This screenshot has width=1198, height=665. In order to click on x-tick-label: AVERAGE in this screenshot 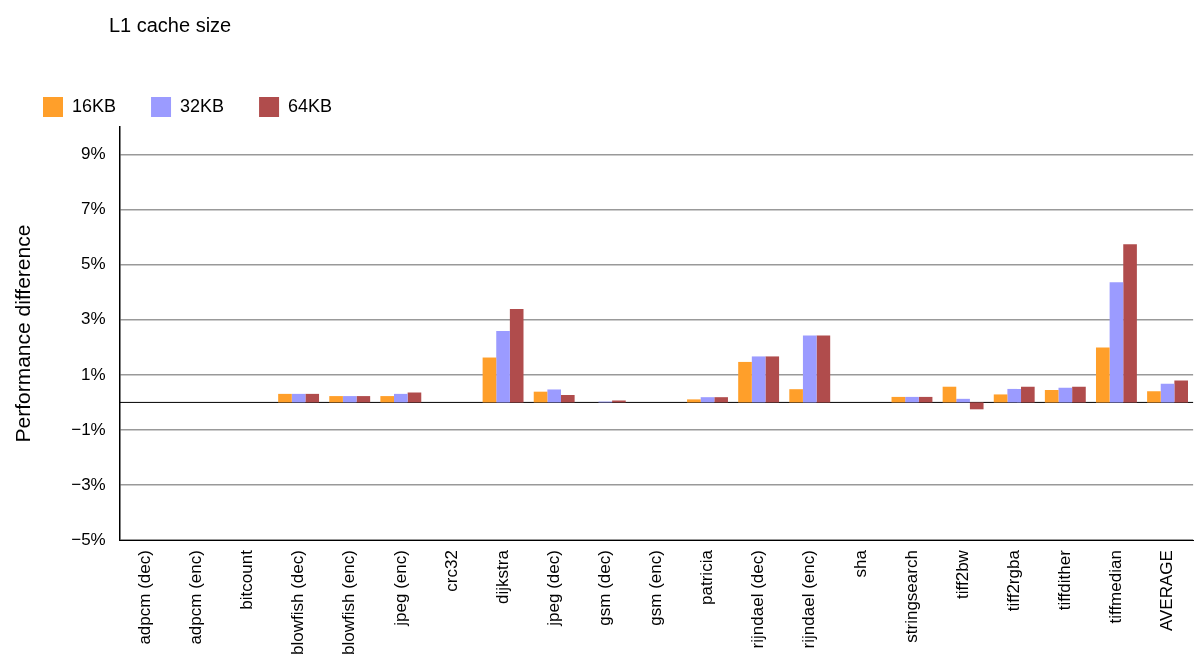, I will do `click(1167, 591)`.